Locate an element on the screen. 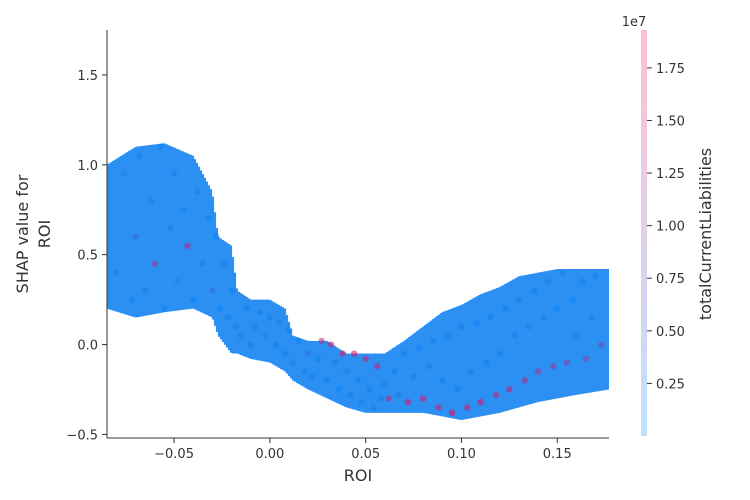  y-tick-label: −0.5 is located at coordinates (82, 435).